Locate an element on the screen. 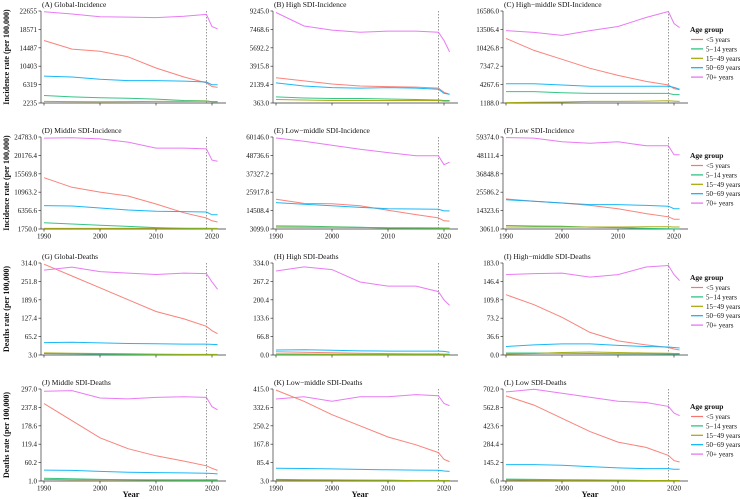 The width and height of the screenshot is (740, 499). y-tick-label: 200.4 is located at coordinates (261, 300).